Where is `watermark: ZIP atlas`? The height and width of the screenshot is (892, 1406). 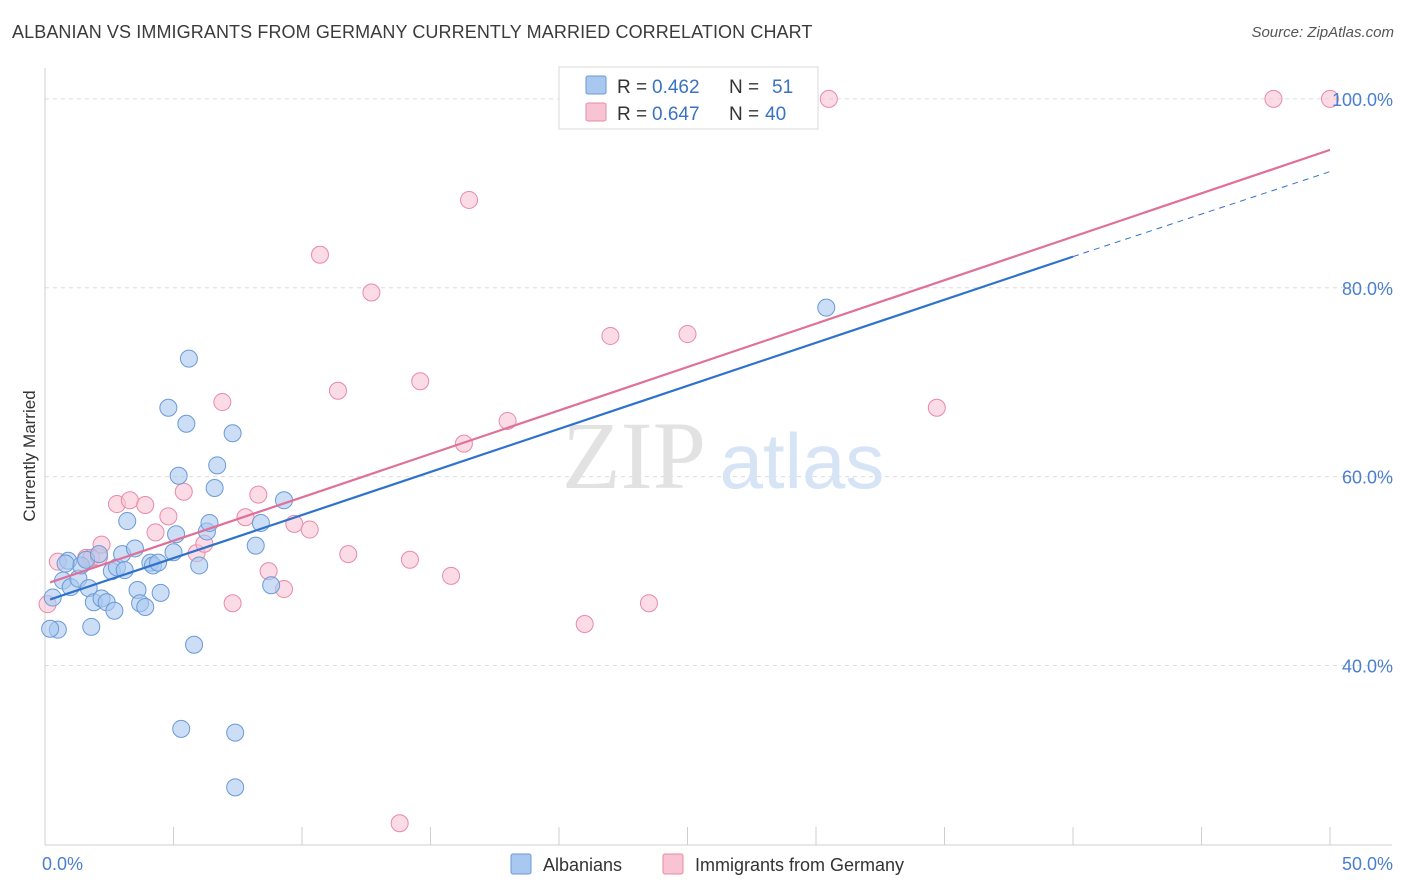
watermark: ZIP atlas is located at coordinates (723, 455).